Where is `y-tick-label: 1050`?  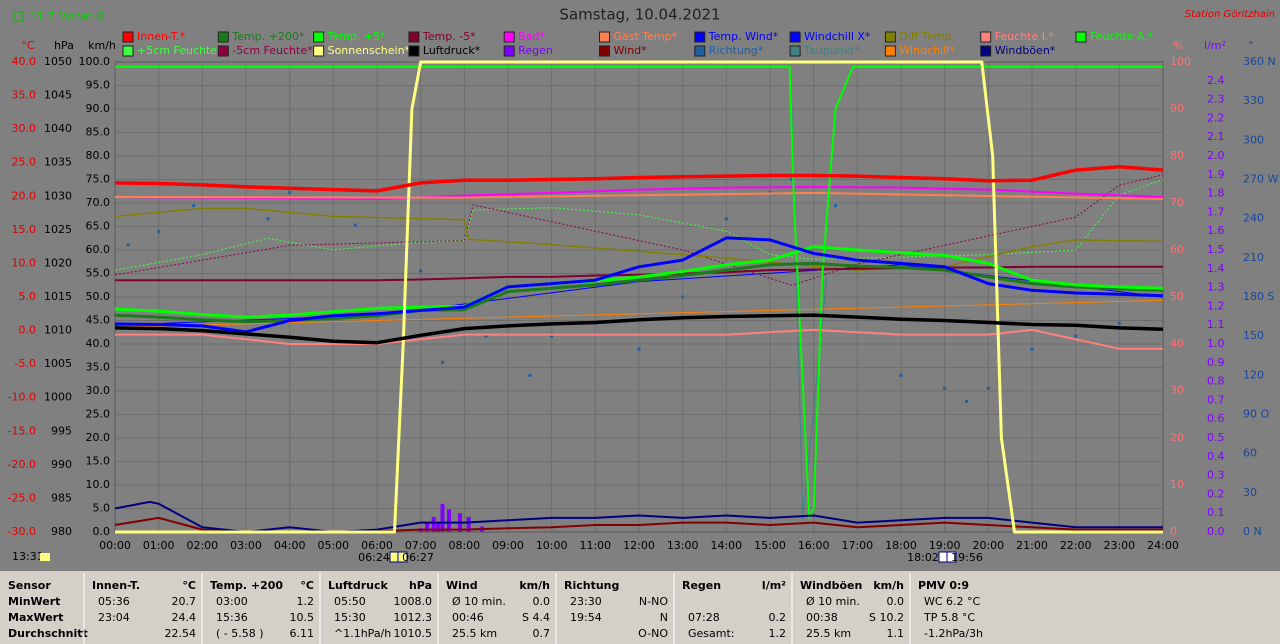
y-tick-label: 1050 is located at coordinates (58, 61).